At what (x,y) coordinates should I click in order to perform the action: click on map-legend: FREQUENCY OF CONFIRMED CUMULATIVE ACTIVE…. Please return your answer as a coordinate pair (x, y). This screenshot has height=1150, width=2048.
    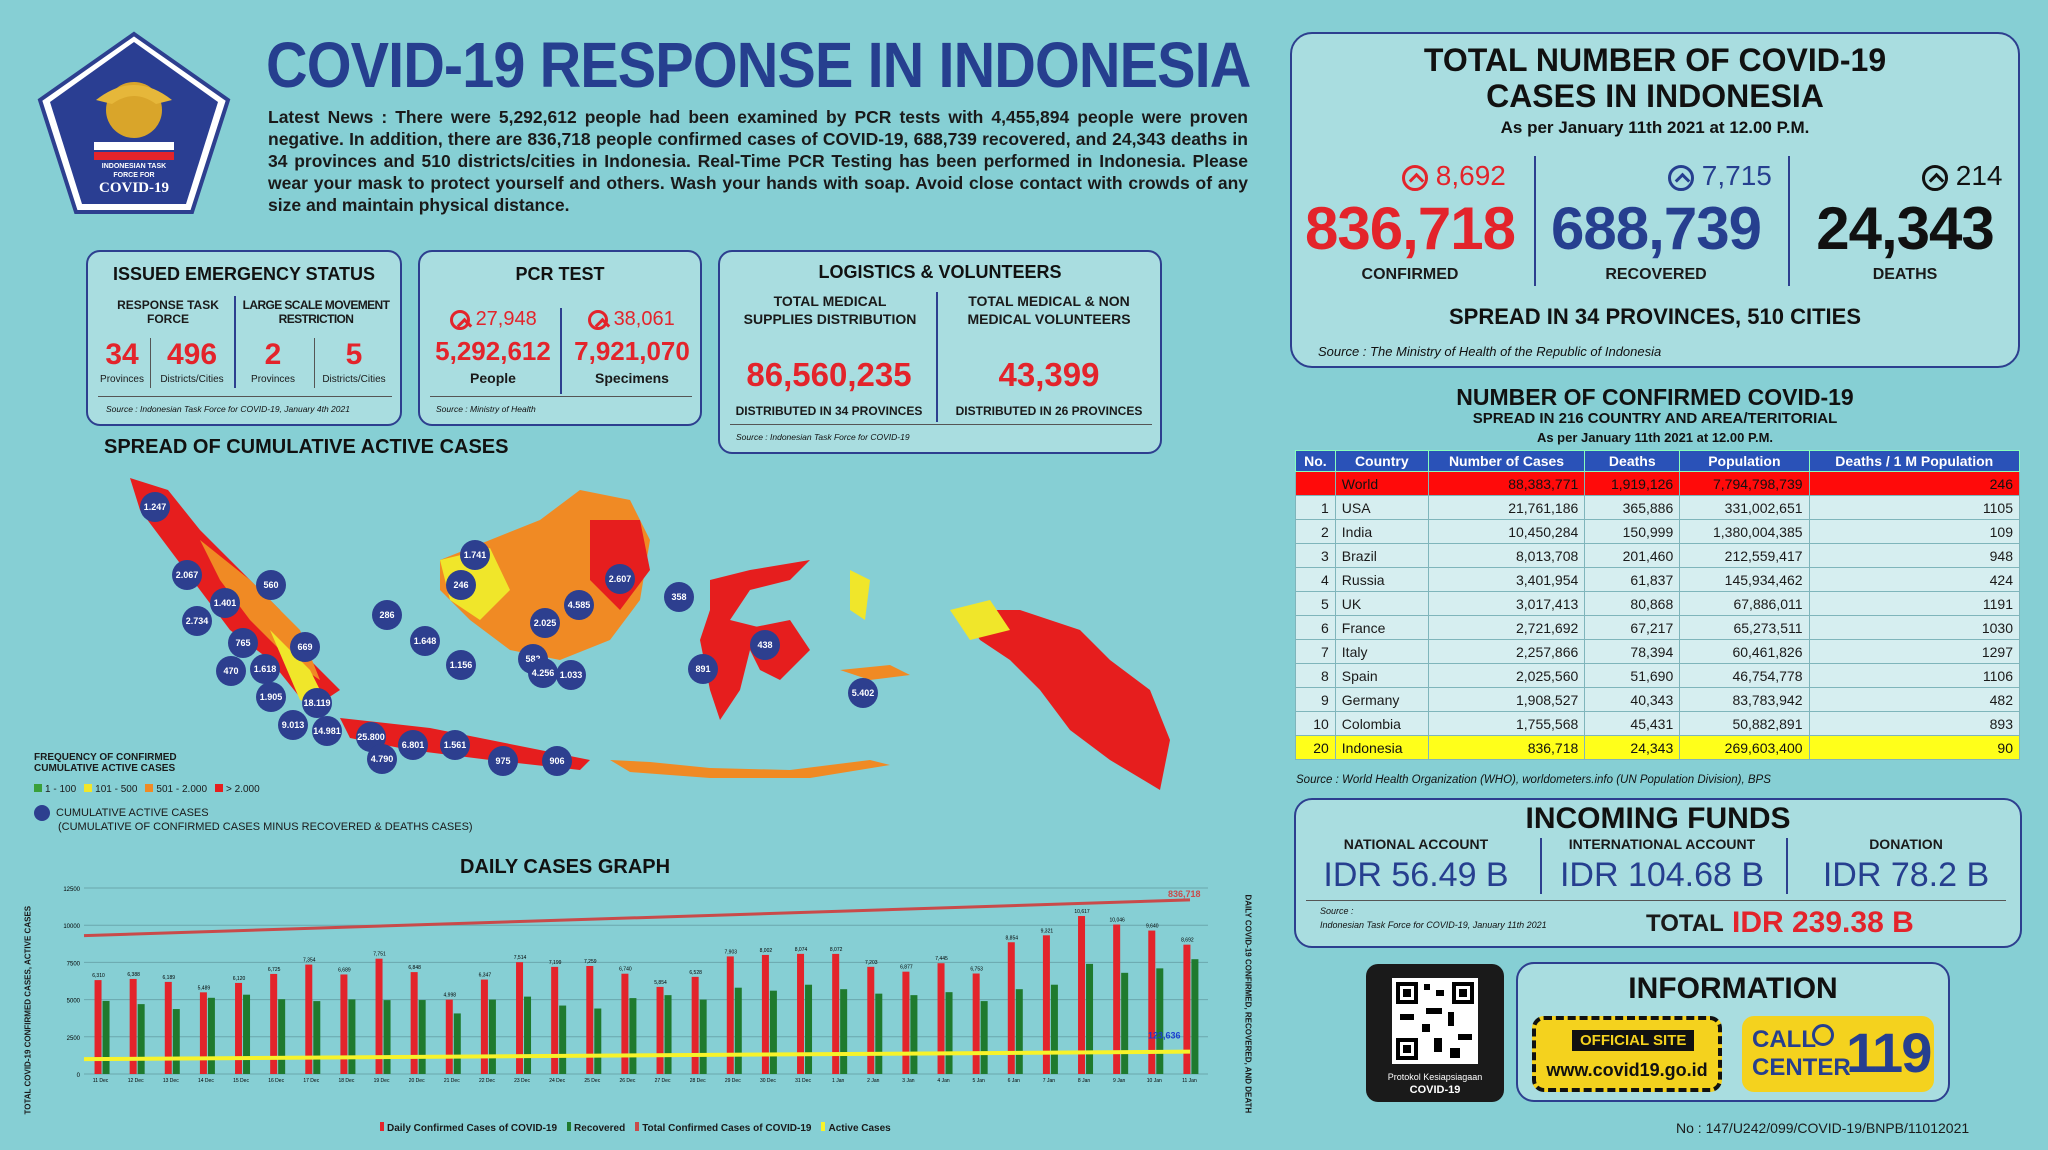
    Looking at the image, I should click on (253, 792).